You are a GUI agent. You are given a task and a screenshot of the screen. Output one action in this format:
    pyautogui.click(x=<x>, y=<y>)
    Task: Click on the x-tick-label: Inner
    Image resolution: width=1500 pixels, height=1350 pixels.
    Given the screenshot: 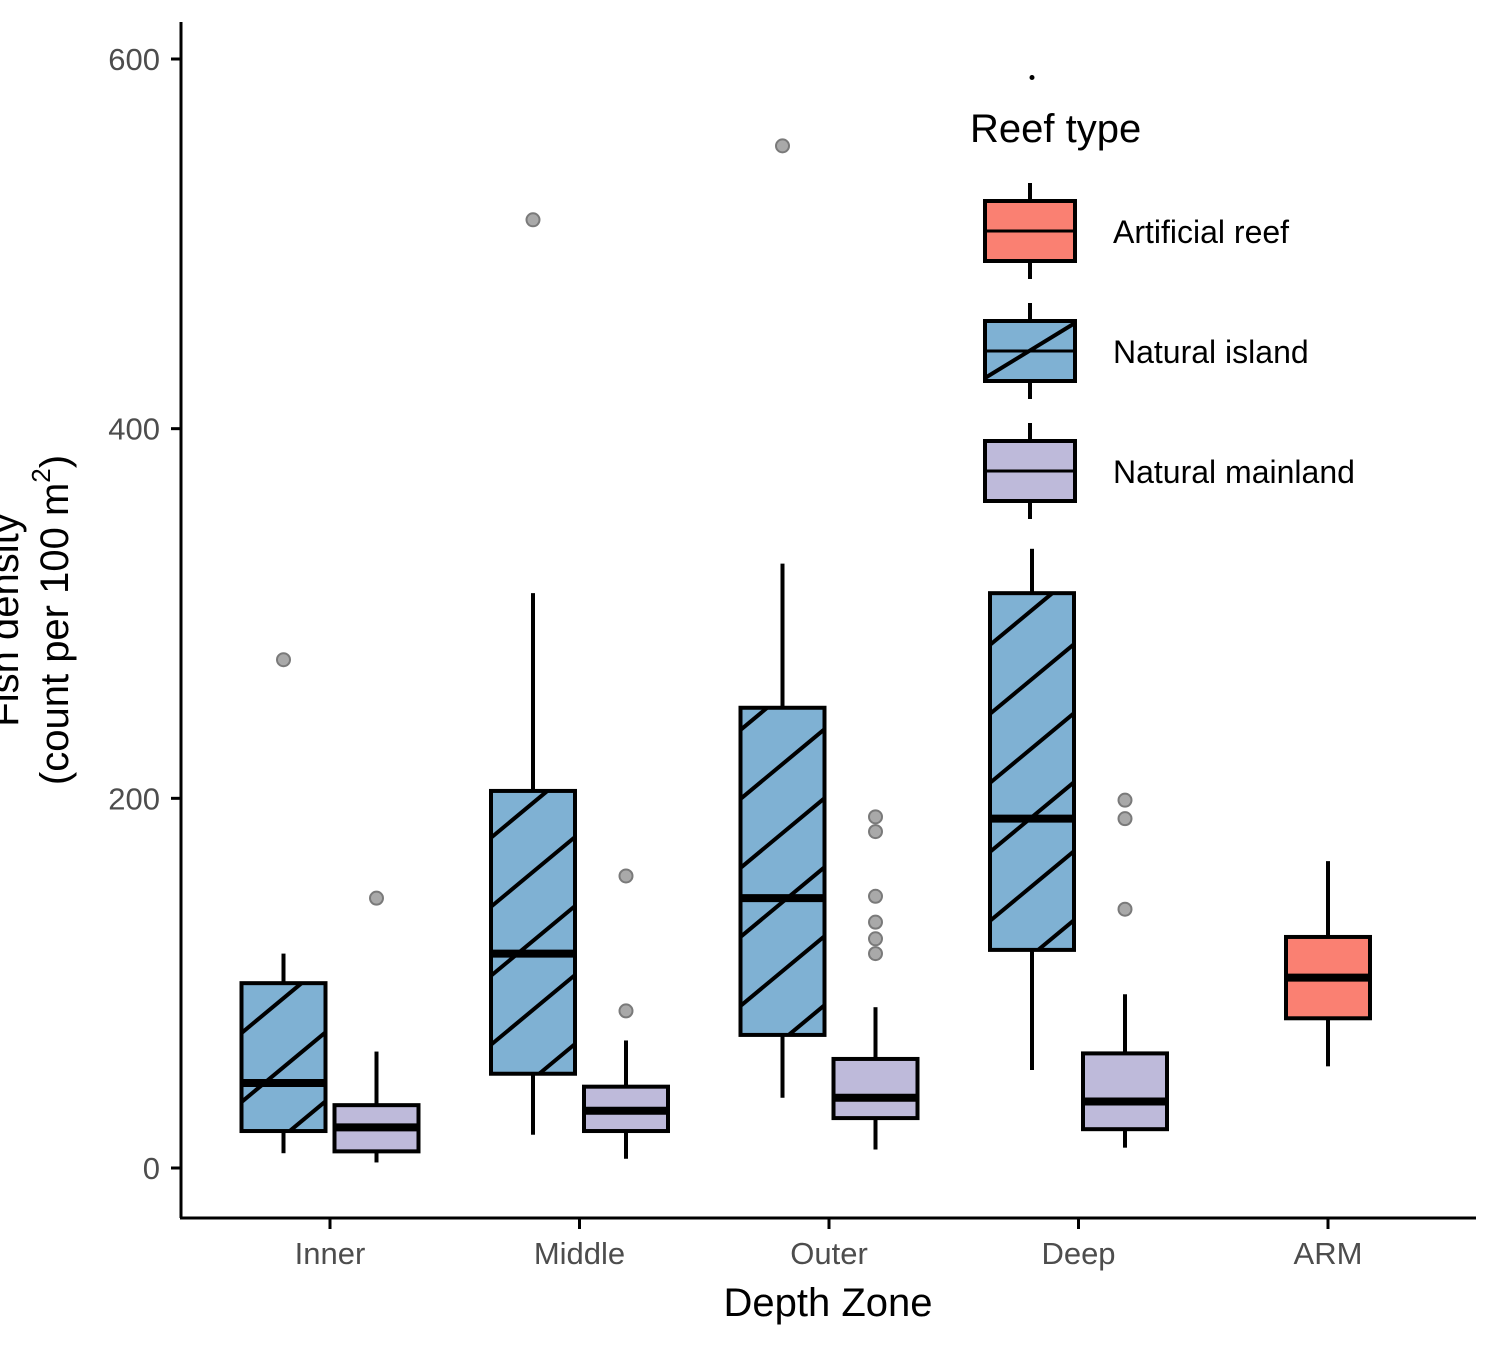 What is the action you would take?
    pyautogui.click(x=330, y=1253)
    